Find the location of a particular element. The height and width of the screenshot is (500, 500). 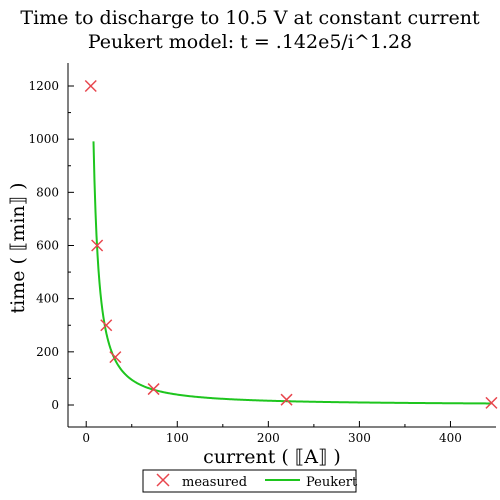

x-ticks: 0 100 200 300 400 is located at coordinates (272, 433).